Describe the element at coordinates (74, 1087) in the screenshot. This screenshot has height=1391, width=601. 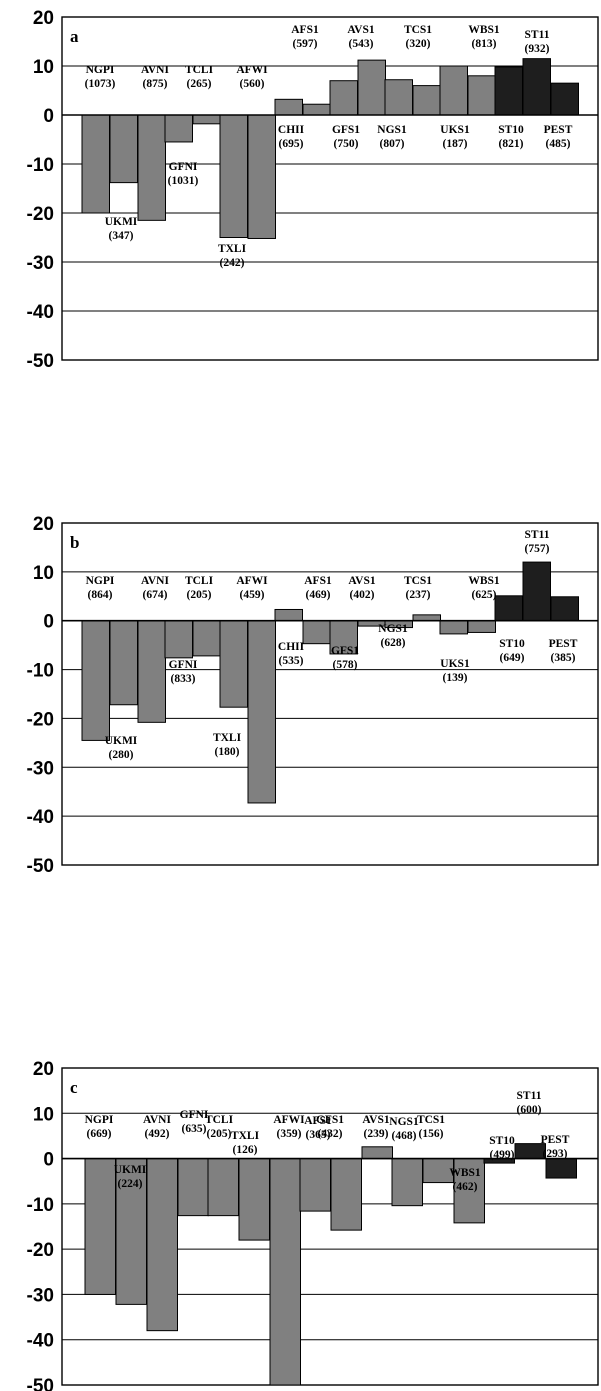
I see `panel-letter: c` at that location.